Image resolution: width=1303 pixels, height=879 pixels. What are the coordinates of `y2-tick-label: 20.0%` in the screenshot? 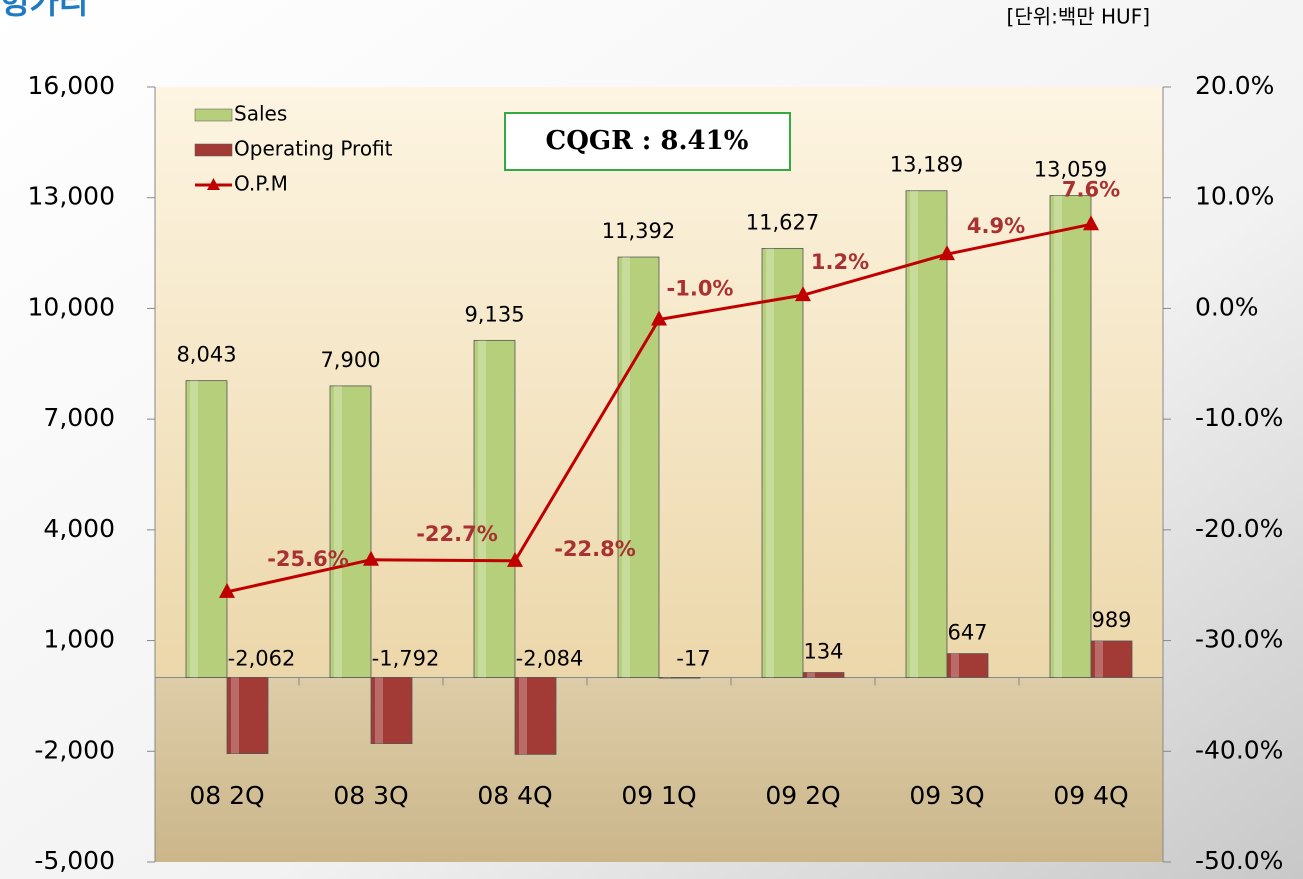 It's located at (1234, 85).